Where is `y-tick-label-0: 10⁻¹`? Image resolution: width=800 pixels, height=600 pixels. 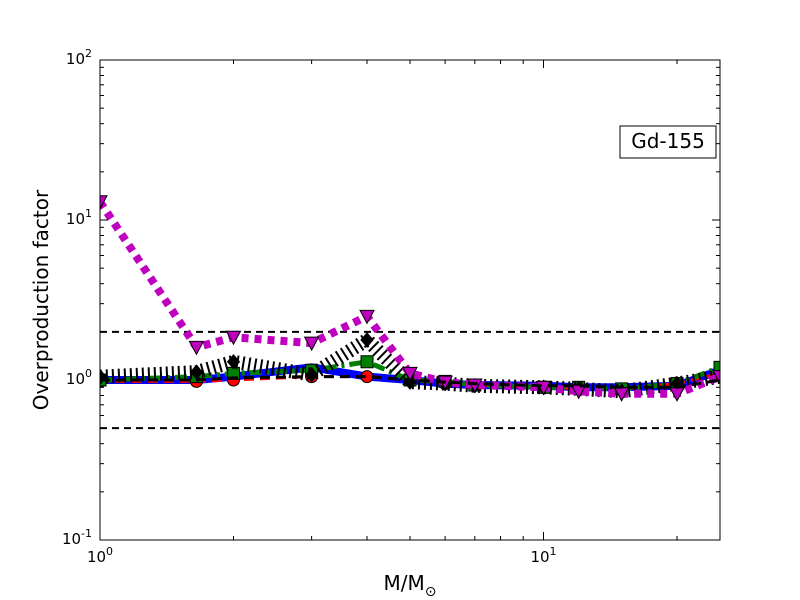
y-tick-label-0: 10⁻¹ is located at coordinates (77, 537).